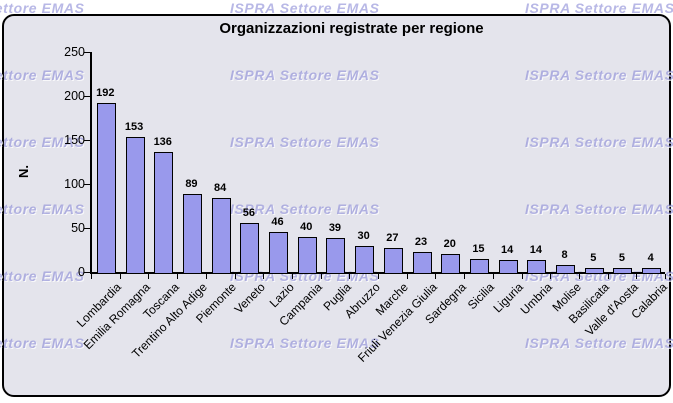  What do you see at coordinates (162, 142) in the screenshot?
I see `bar-value-label: 136` at bounding box center [162, 142].